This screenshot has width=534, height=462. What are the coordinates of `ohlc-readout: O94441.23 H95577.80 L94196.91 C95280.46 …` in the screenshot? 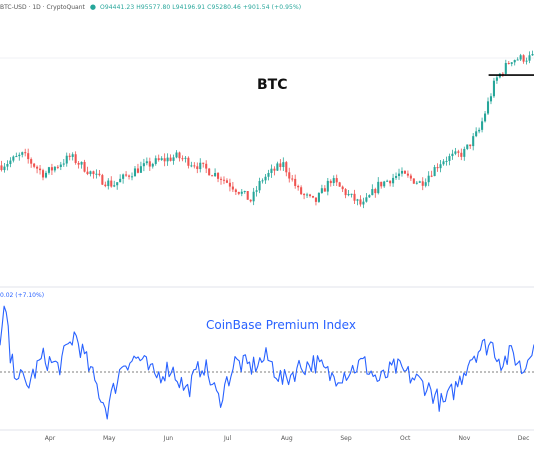 It's located at (201, 7).